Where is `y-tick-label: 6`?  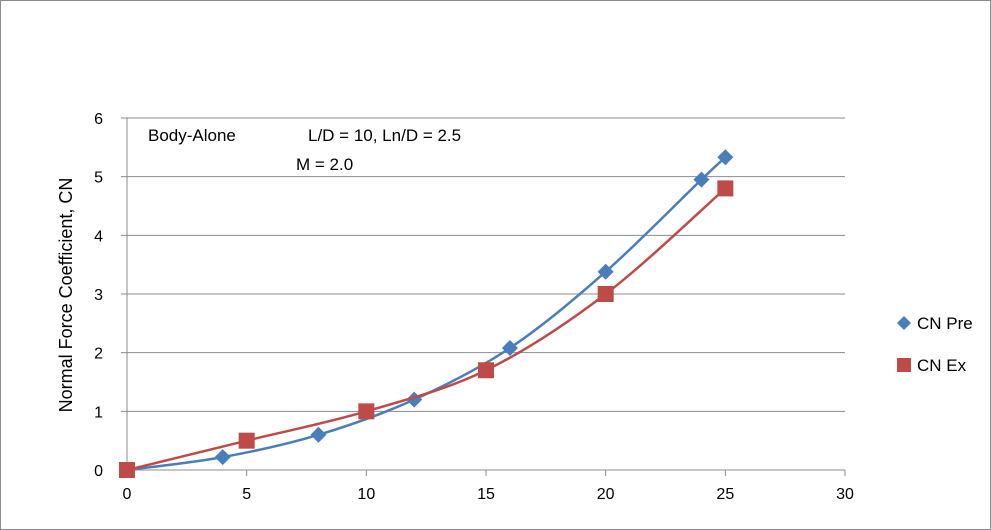 y-tick-label: 6 is located at coordinates (98, 119).